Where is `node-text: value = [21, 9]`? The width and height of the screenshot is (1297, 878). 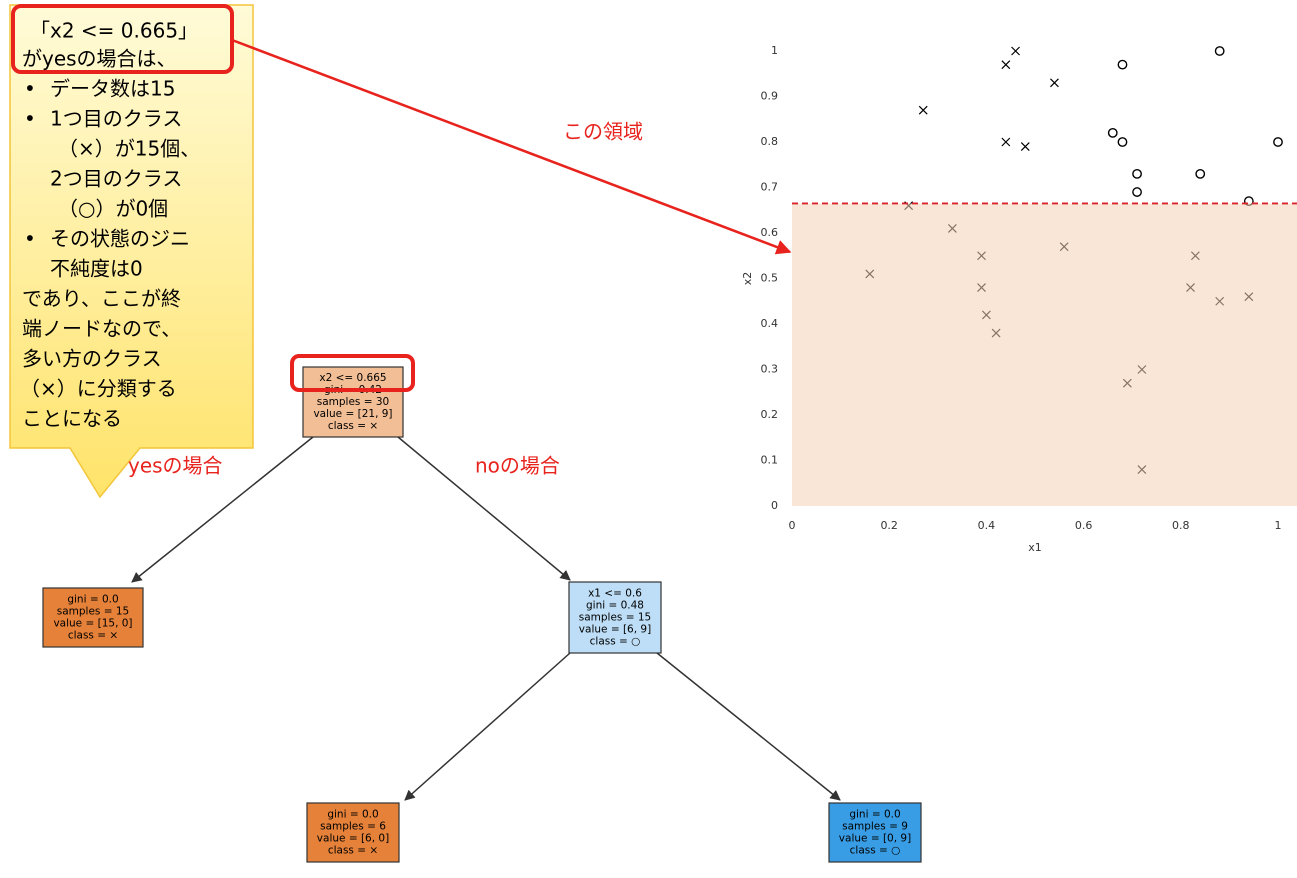
node-text: value = [21, 9] is located at coordinates (352, 414).